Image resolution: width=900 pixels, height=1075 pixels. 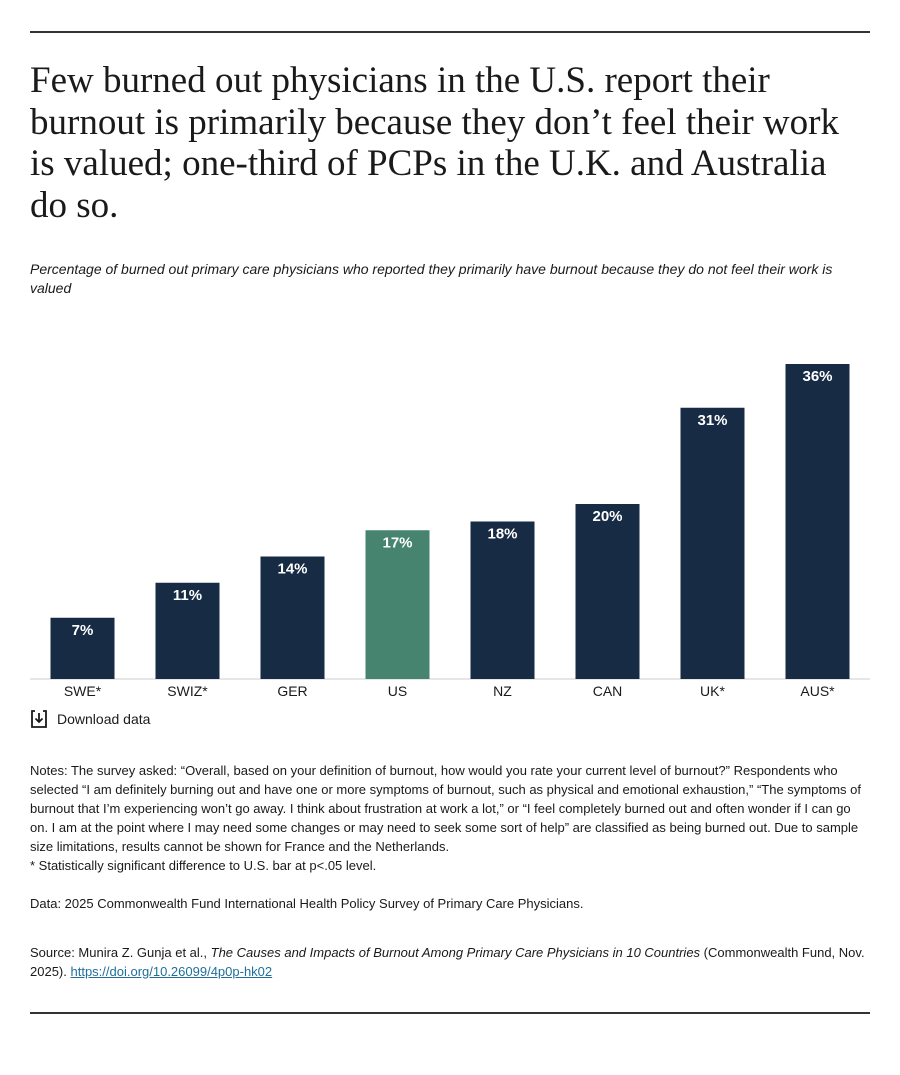 I want to click on source-link: https://doi.org/10.26099/4p0p-hk02, so click(x=171, y=971).